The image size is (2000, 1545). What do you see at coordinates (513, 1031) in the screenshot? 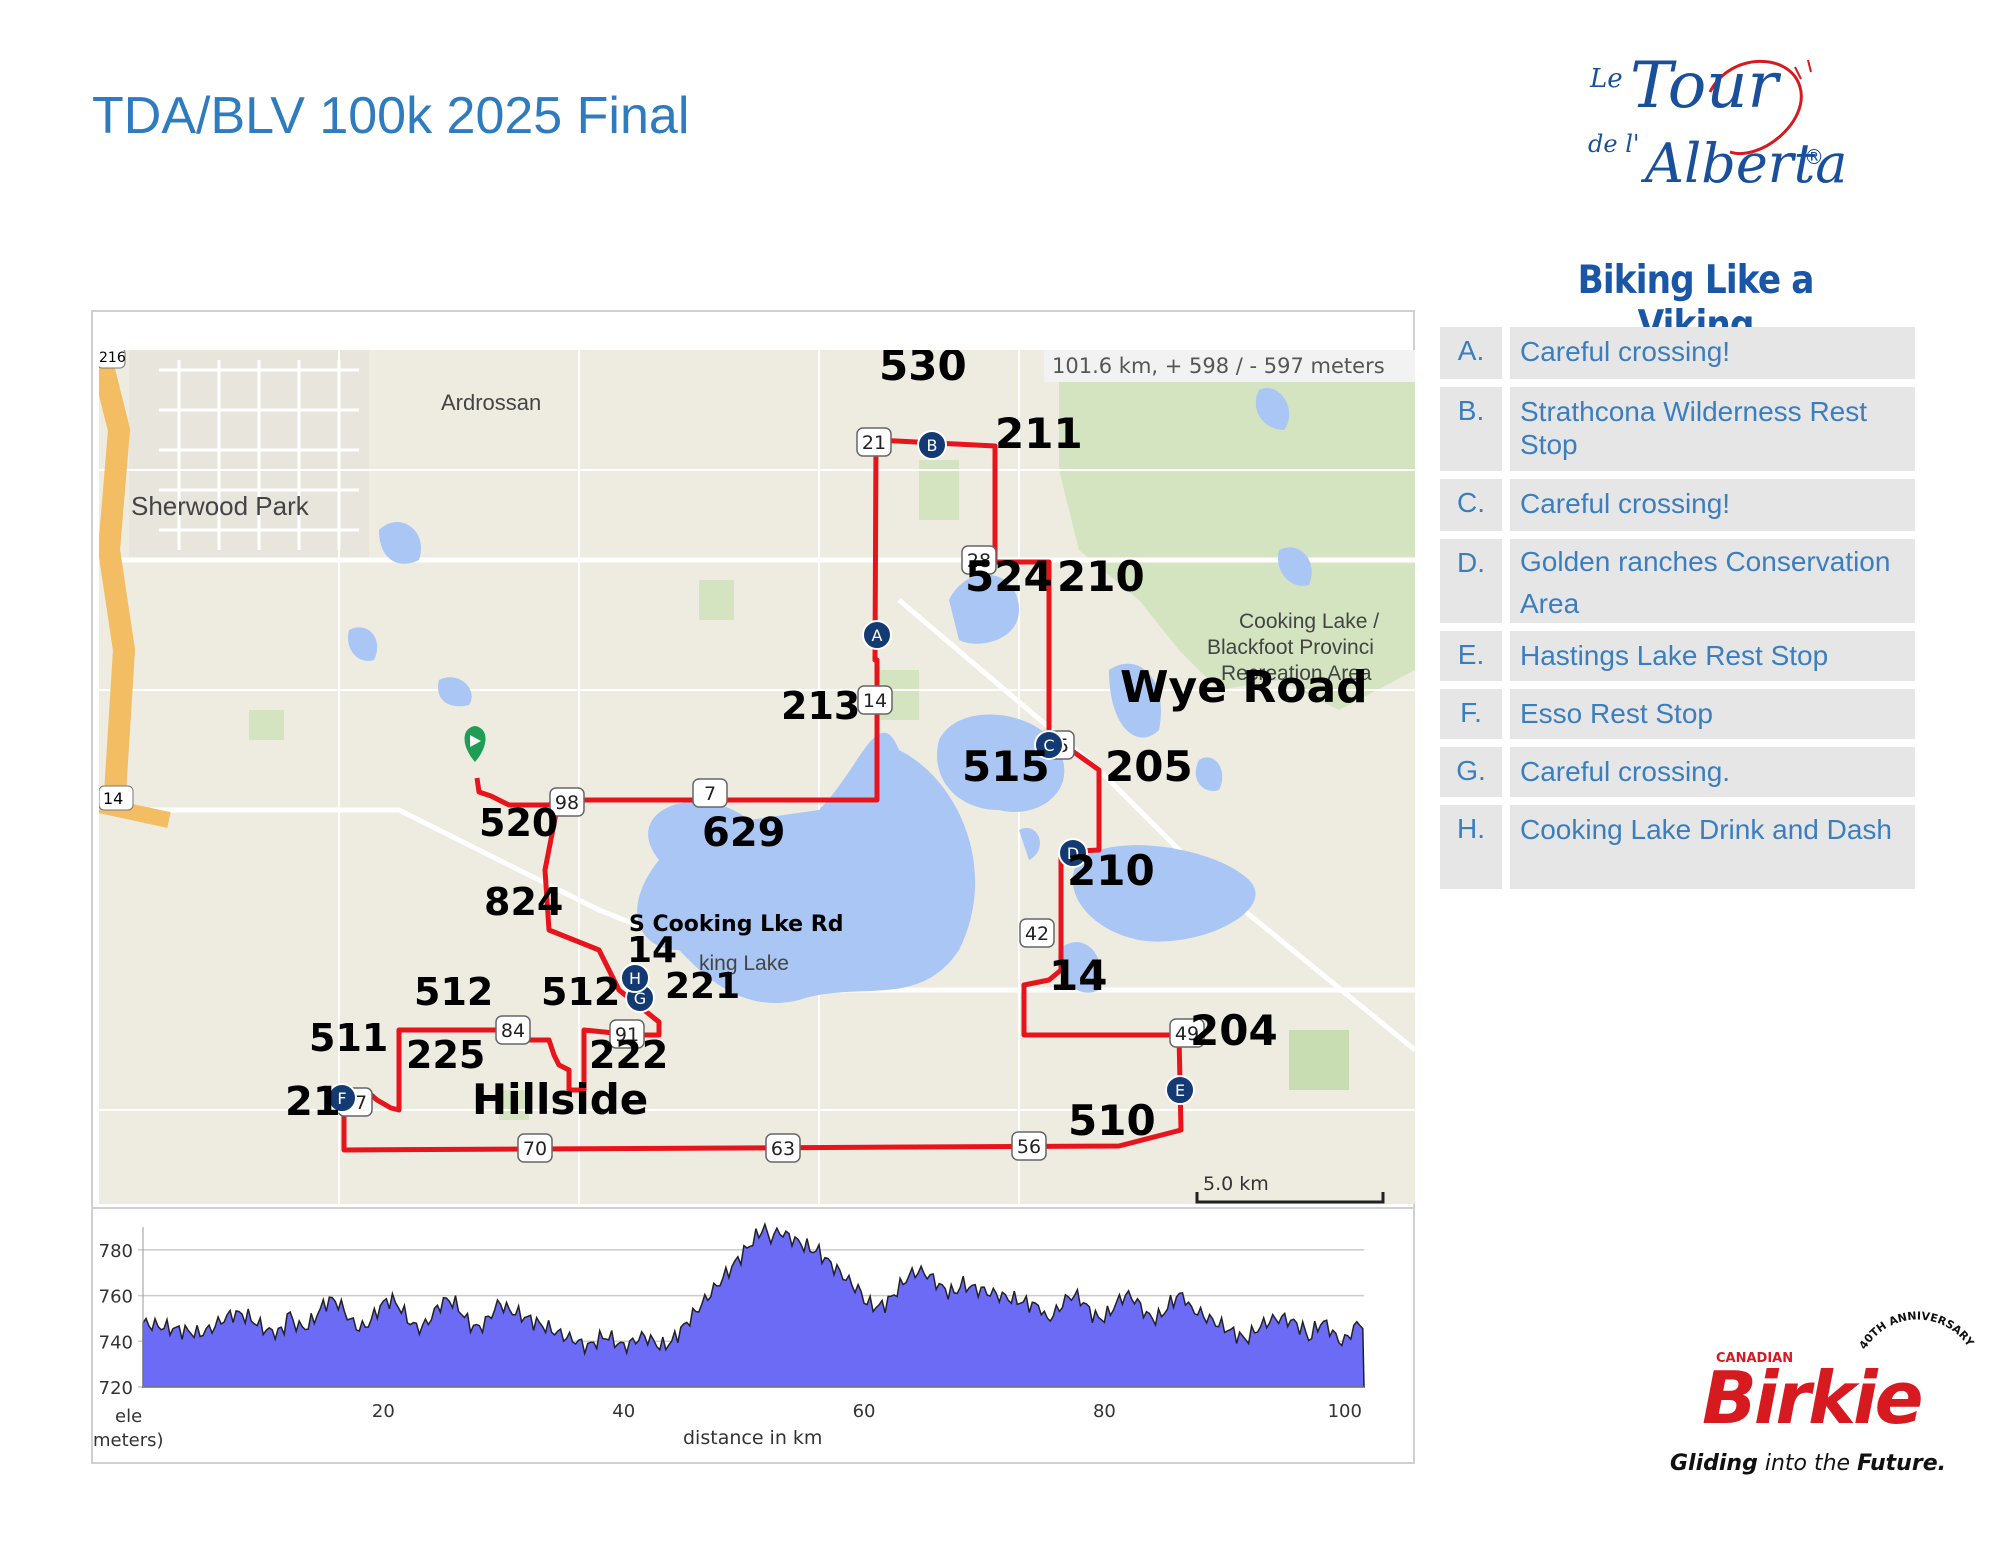
I see `svg-text: 84` at bounding box center [513, 1031].